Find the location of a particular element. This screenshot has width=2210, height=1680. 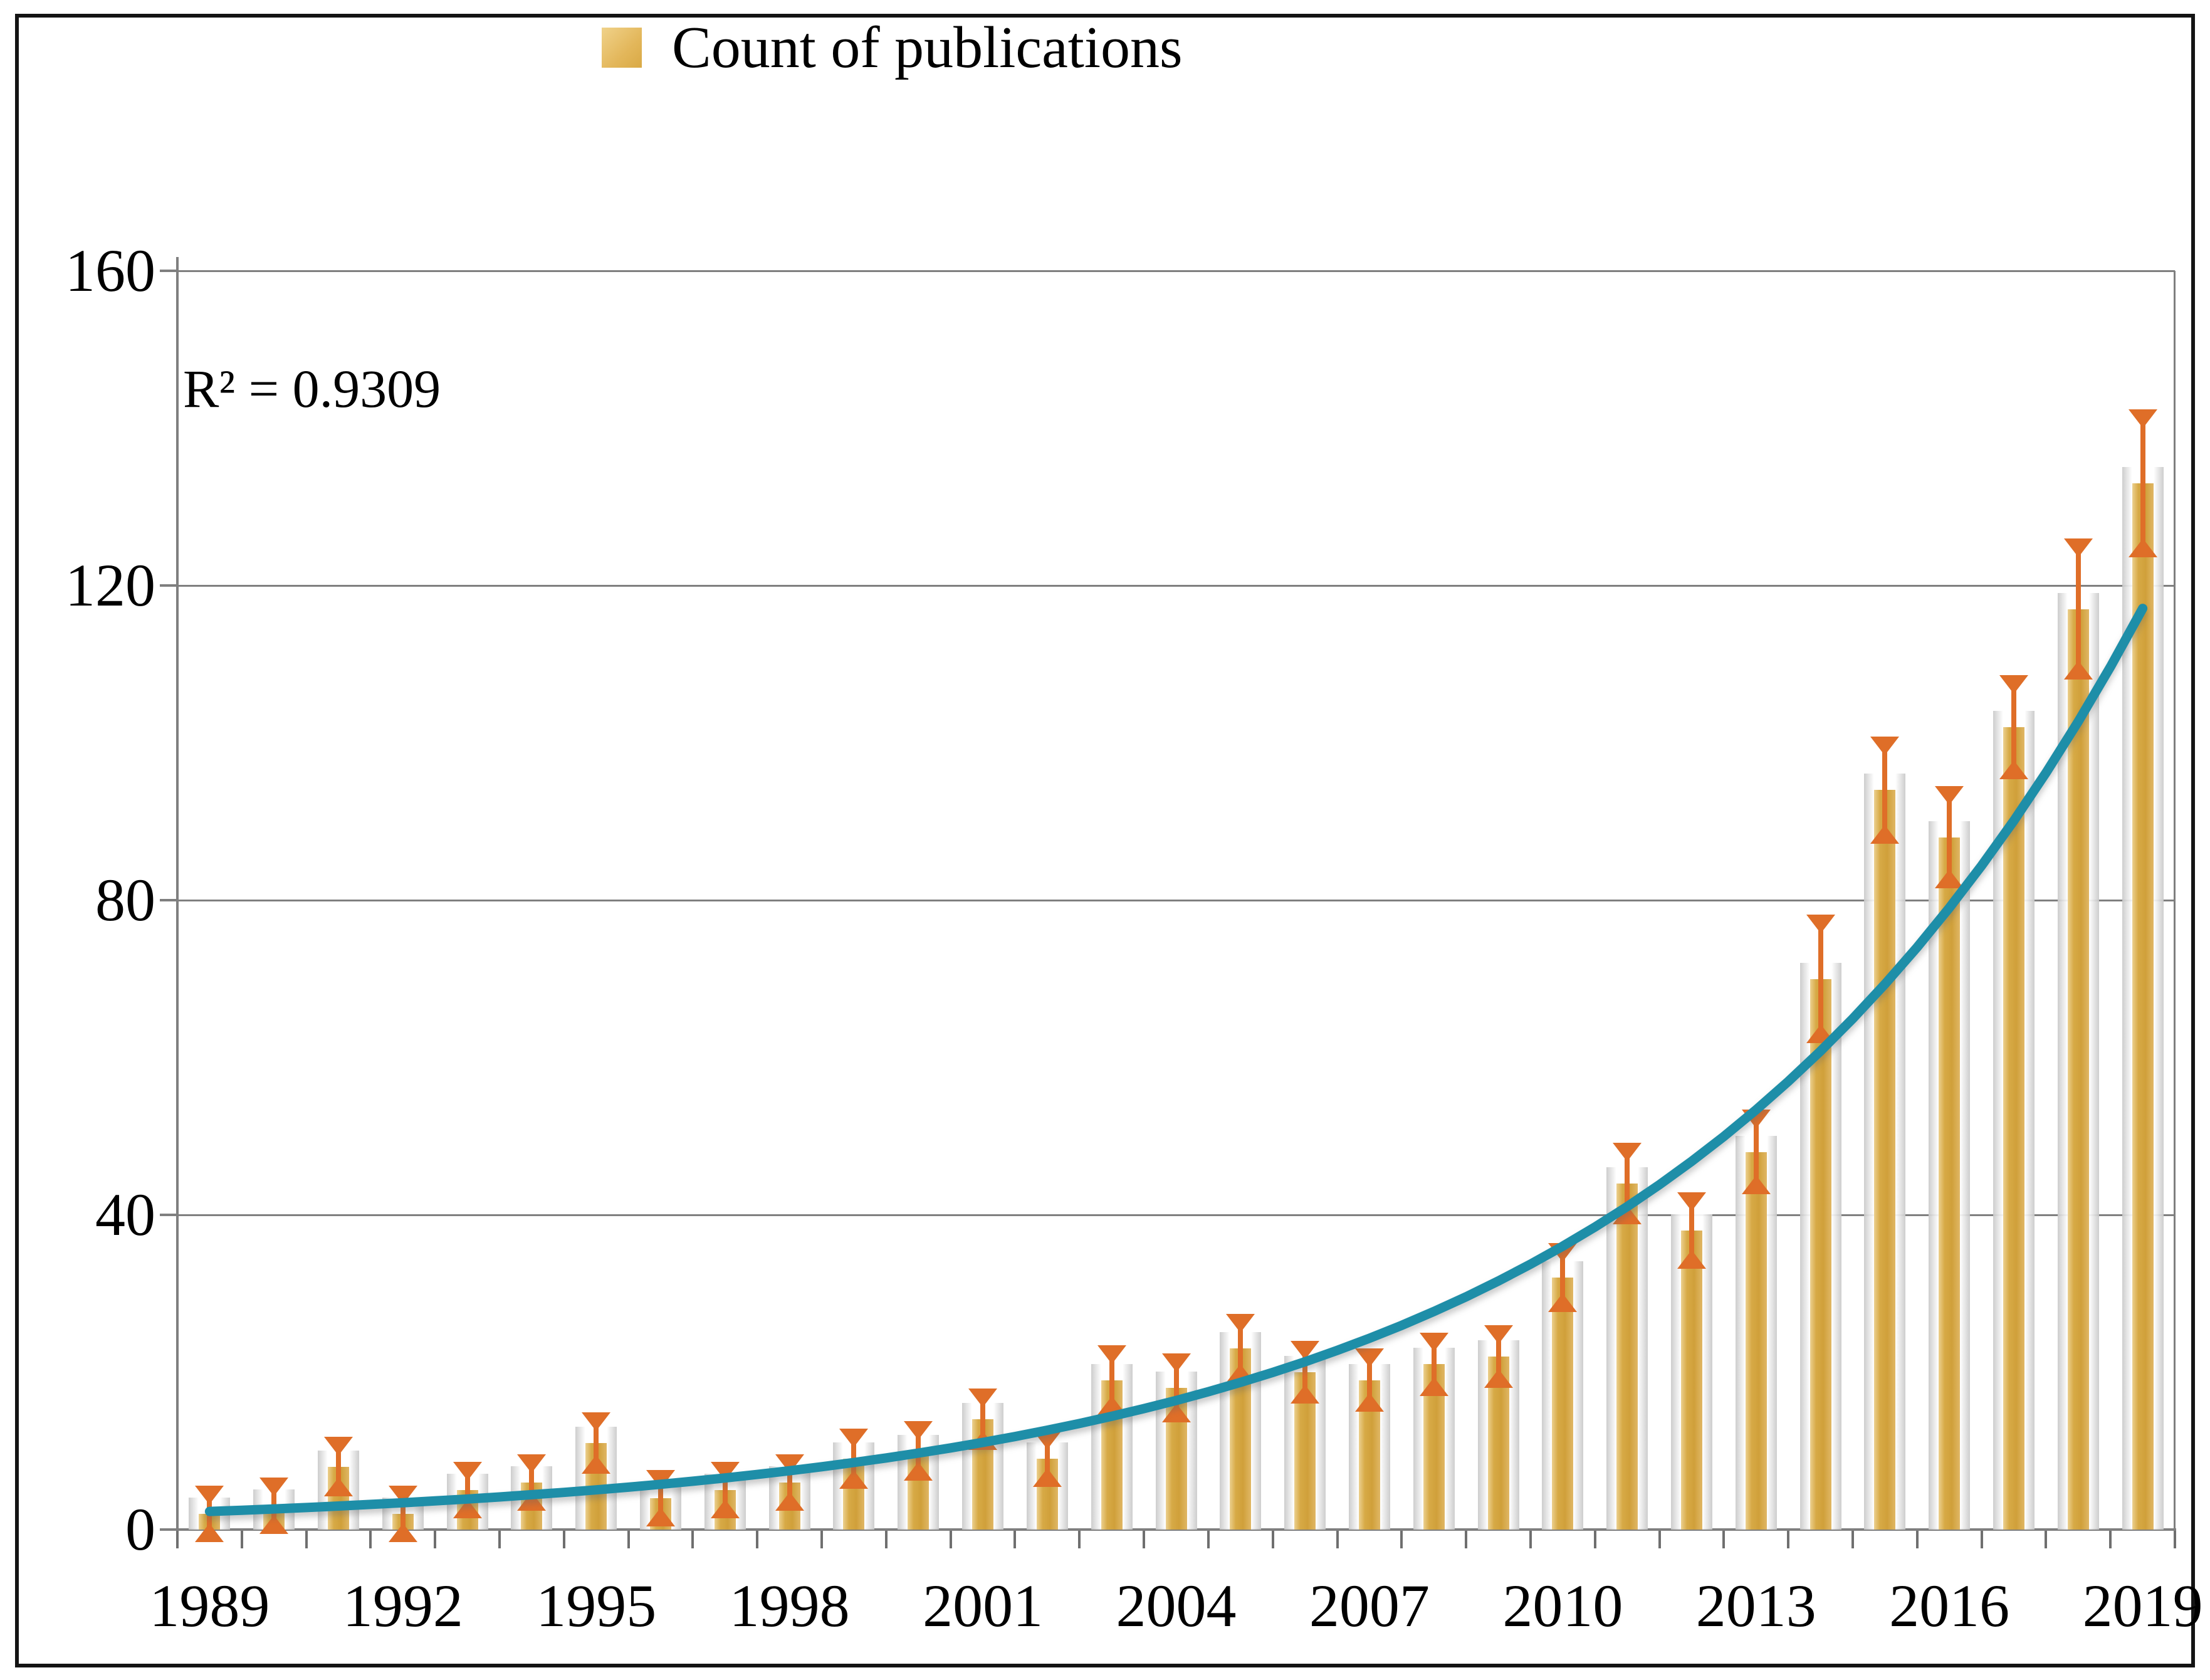

error-stem-2017 is located at coordinates (2014, 728).